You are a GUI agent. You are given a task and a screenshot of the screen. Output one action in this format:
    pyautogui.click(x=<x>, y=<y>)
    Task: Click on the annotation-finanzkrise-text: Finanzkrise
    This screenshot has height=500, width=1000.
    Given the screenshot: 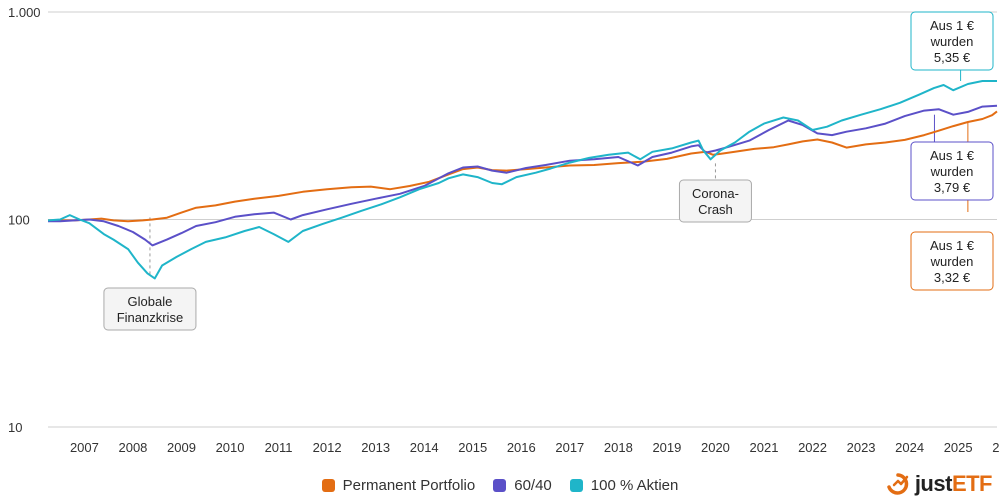 What is the action you would take?
    pyautogui.click(x=150, y=317)
    